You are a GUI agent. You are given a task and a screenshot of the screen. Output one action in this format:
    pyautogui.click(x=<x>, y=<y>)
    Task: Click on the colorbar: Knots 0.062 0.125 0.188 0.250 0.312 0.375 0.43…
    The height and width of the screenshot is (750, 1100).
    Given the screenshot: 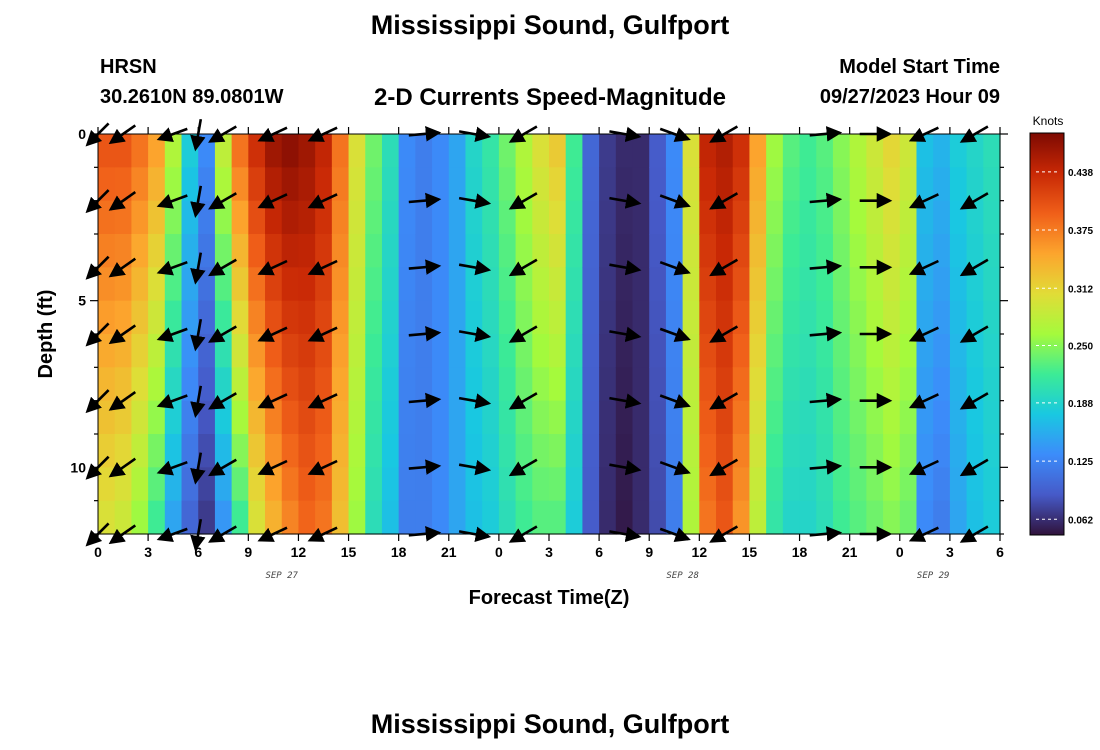 What is the action you would take?
    pyautogui.click(x=1061, y=325)
    